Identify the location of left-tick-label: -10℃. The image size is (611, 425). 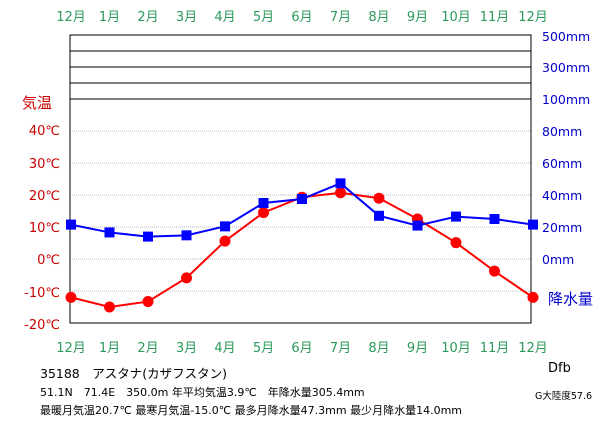
(42, 293).